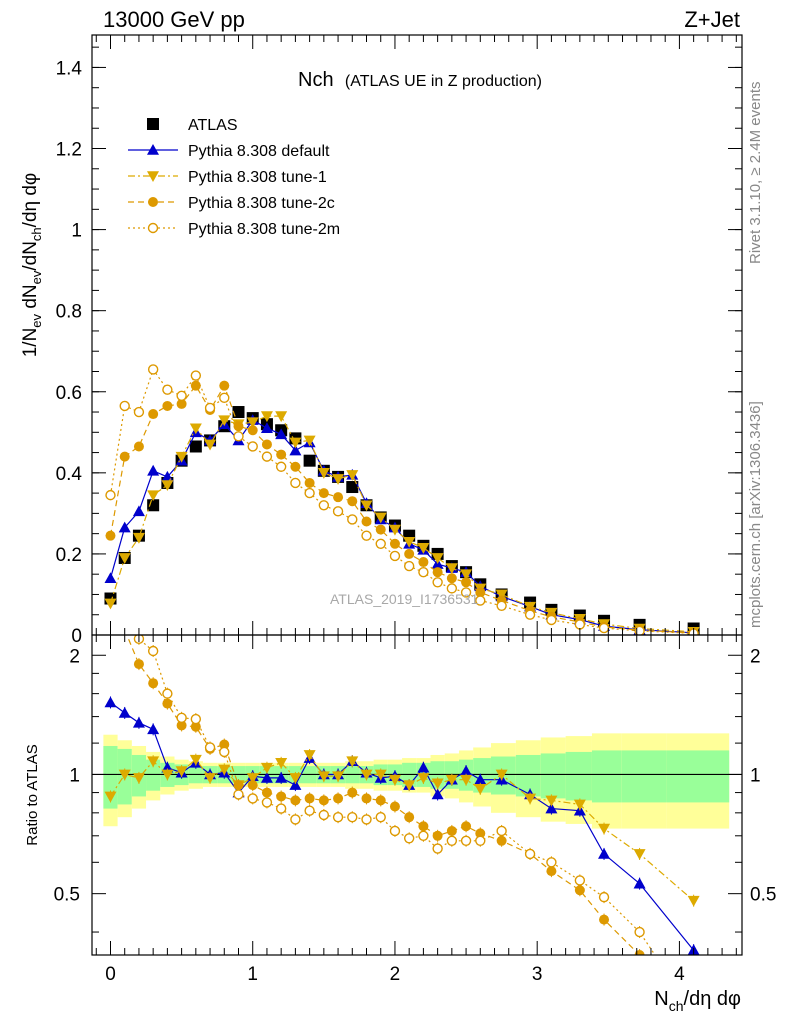  What do you see at coordinates (74, 775) in the screenshot?
I see `ratio-tick-label: 1` at bounding box center [74, 775].